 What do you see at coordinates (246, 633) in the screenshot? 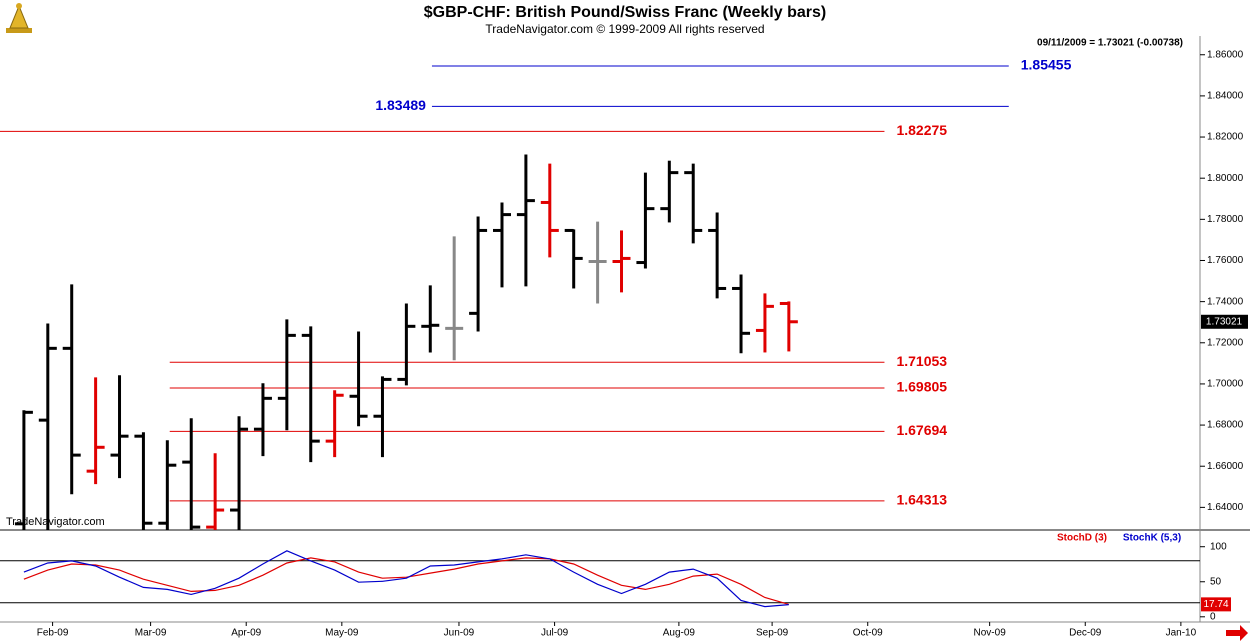
I see `x-tick-label: Apr-09` at bounding box center [246, 633].